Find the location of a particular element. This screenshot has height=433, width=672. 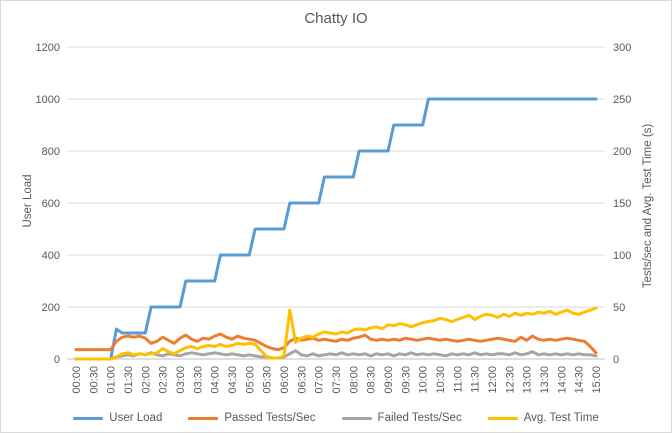

right-axis-tick-label: 300 is located at coordinates (622, 48).